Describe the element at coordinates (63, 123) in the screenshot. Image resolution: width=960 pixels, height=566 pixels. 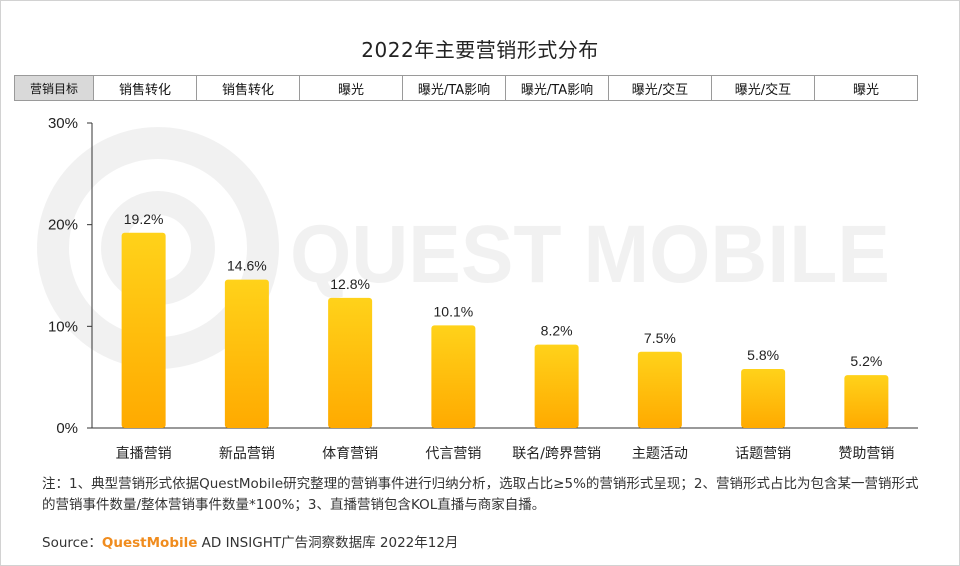
I see `y-tick-label: 30%` at that location.